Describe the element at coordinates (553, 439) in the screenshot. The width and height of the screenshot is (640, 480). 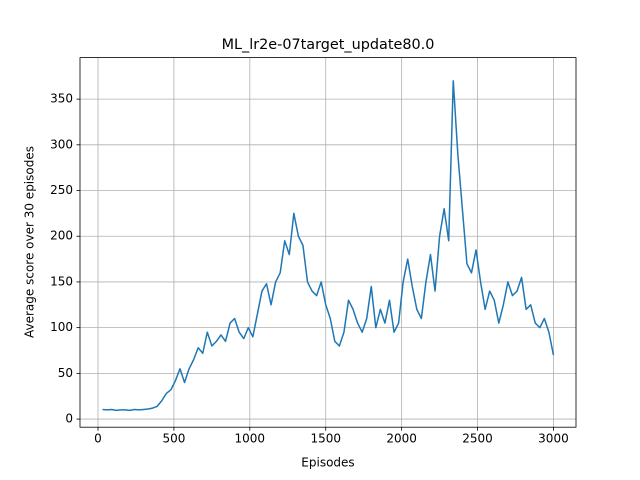
I see `x-tick-label: 3000` at that location.